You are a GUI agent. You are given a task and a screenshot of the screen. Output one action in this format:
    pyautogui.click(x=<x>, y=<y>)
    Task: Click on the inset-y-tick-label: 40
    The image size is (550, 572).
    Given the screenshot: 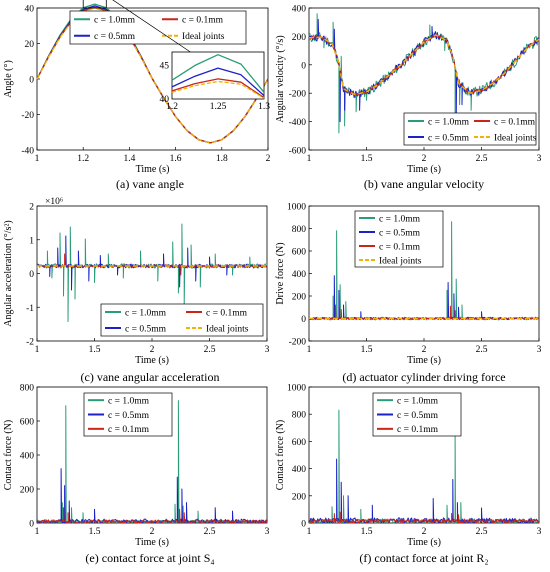 What is the action you would take?
    pyautogui.click(x=165, y=100)
    